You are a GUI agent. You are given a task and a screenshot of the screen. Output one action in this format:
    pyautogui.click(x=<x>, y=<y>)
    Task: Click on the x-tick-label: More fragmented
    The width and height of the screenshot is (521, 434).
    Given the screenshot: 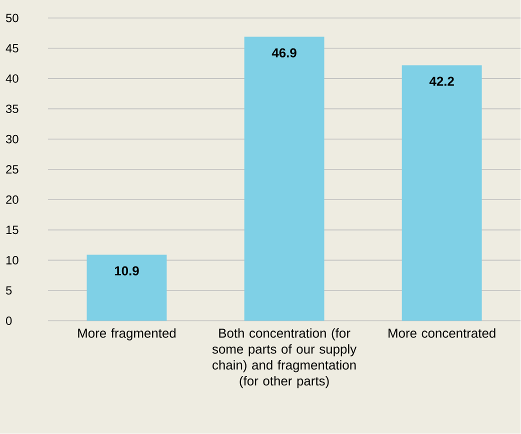 What is the action you would take?
    pyautogui.click(x=127, y=334)
    